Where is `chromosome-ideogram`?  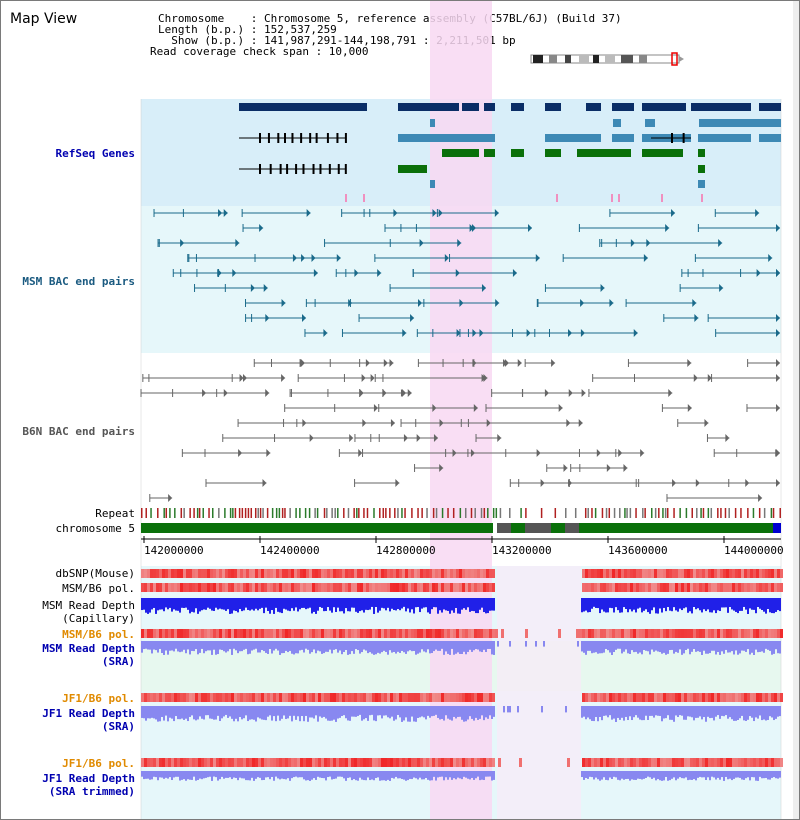
chromosome-ideogram is located at coordinates (609, 59).